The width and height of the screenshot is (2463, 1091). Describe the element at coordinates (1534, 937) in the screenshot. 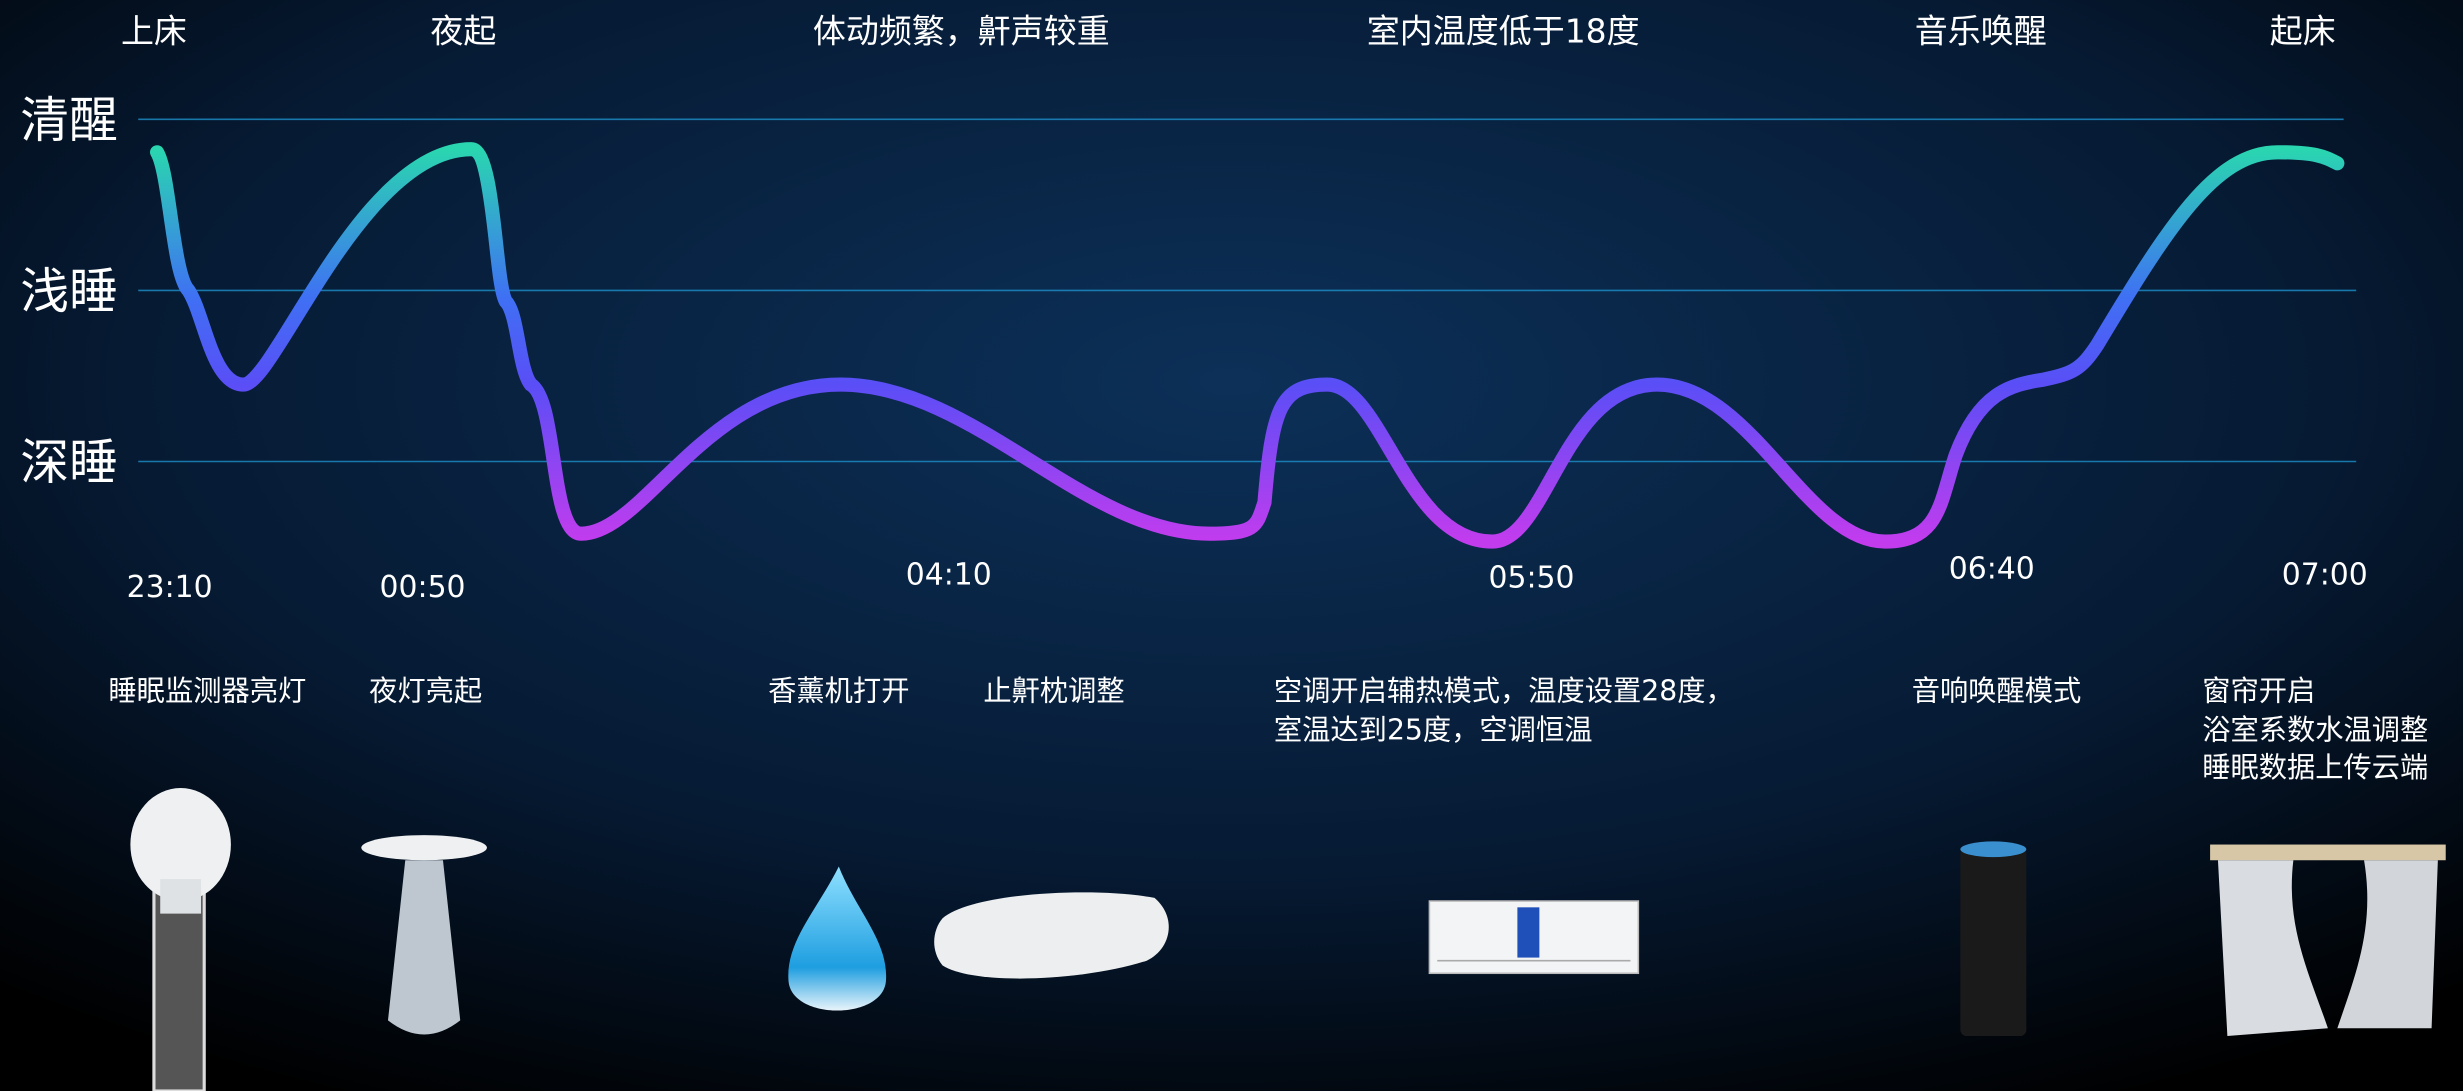

I see `air-conditioner-icon` at that location.